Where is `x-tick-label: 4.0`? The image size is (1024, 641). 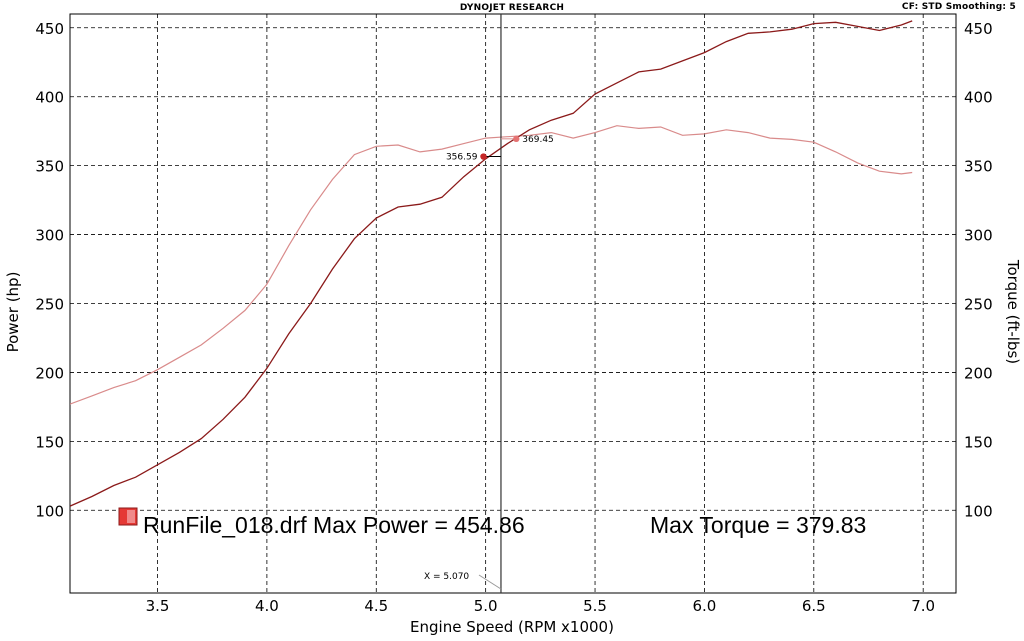 x-tick-label: 4.0 is located at coordinates (267, 606).